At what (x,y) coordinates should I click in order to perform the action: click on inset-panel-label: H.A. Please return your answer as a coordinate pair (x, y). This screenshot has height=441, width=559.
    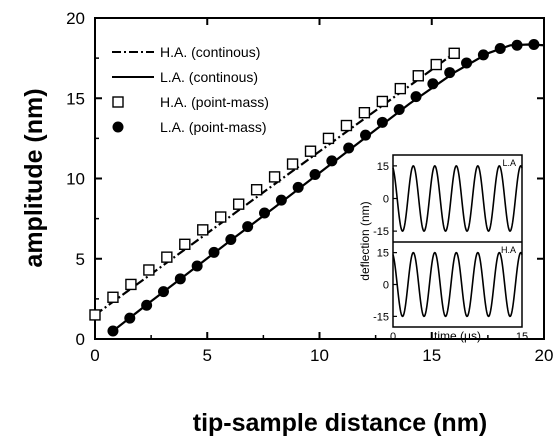
    Looking at the image, I should click on (508, 250).